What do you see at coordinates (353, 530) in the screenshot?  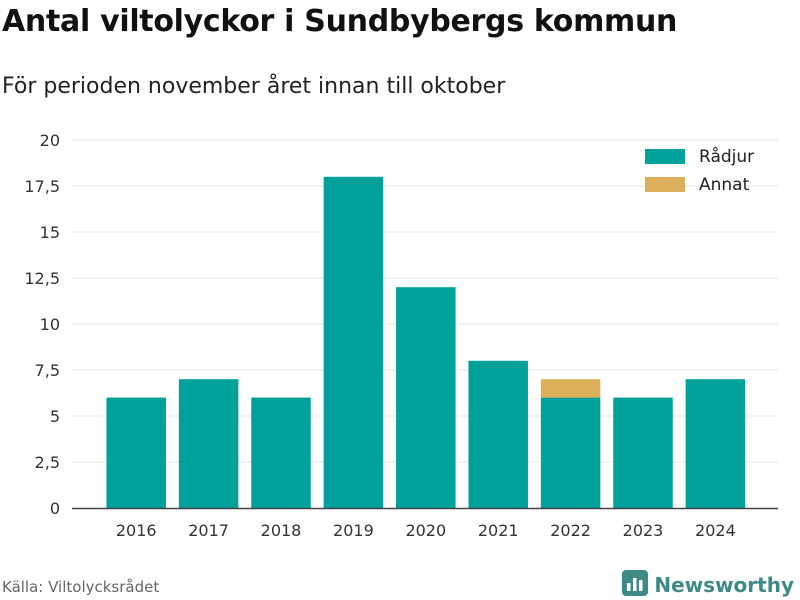 I see `x-tick-label: 2019` at bounding box center [353, 530].